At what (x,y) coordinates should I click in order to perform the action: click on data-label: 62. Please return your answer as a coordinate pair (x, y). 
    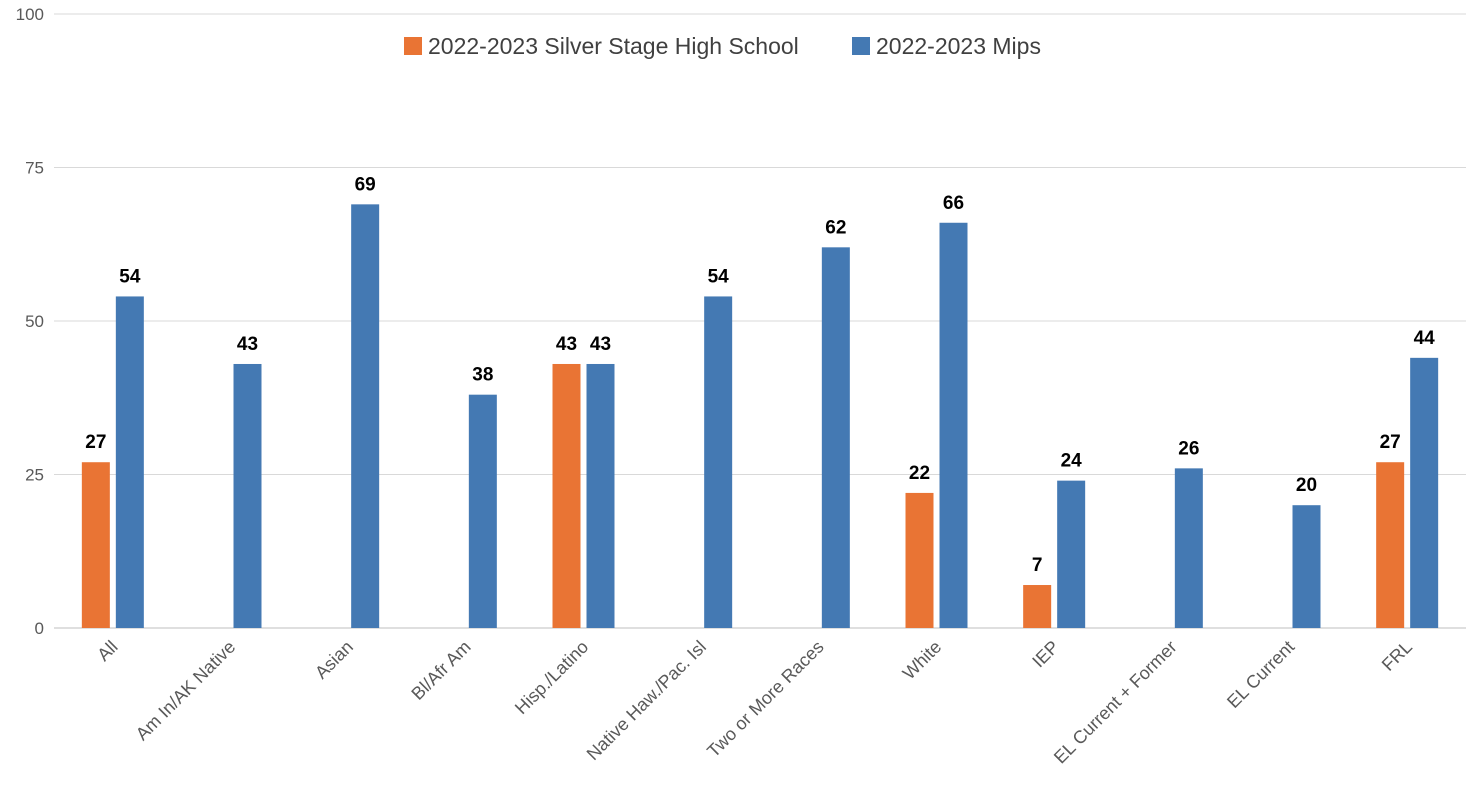
    Looking at the image, I should click on (835, 227).